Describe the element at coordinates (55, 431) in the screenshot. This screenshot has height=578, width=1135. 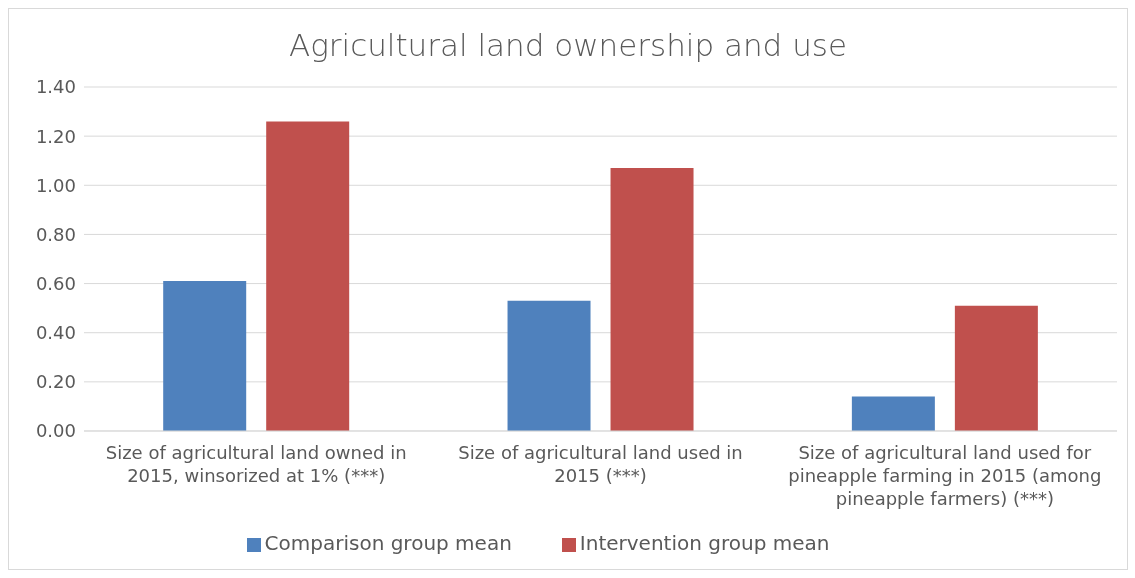
I see `y-tick-label: 0.00` at that location.